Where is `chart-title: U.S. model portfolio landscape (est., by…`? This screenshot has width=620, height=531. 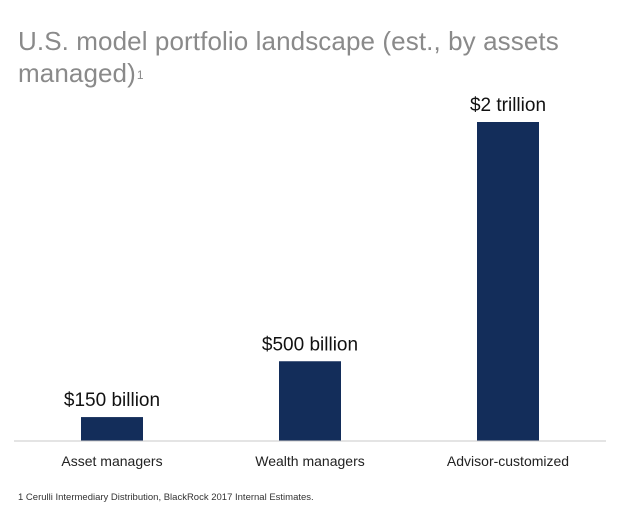
chart-title: U.S. model portfolio landscape (est., by… is located at coordinates (313, 57).